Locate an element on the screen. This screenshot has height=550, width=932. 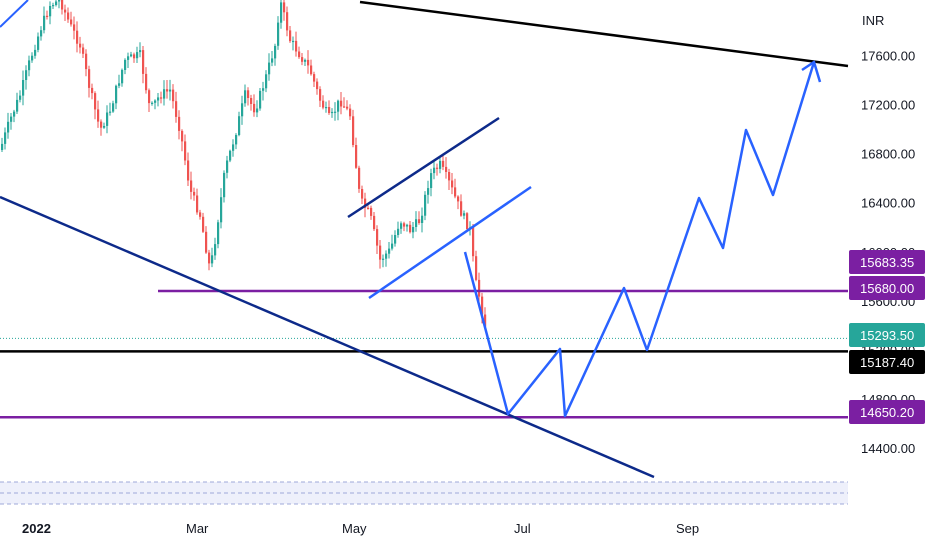
top-left-trendline is located at coordinates (14, 14).